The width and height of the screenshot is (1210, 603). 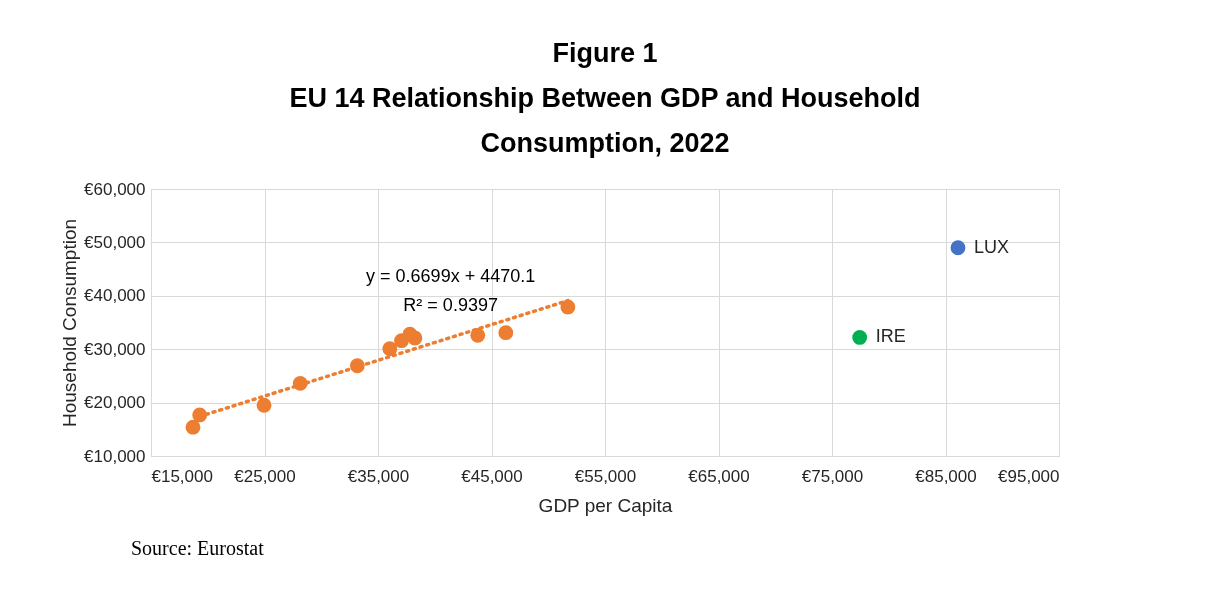 What do you see at coordinates (198, 548) in the screenshot?
I see `source-note: Source: Eurostat` at bounding box center [198, 548].